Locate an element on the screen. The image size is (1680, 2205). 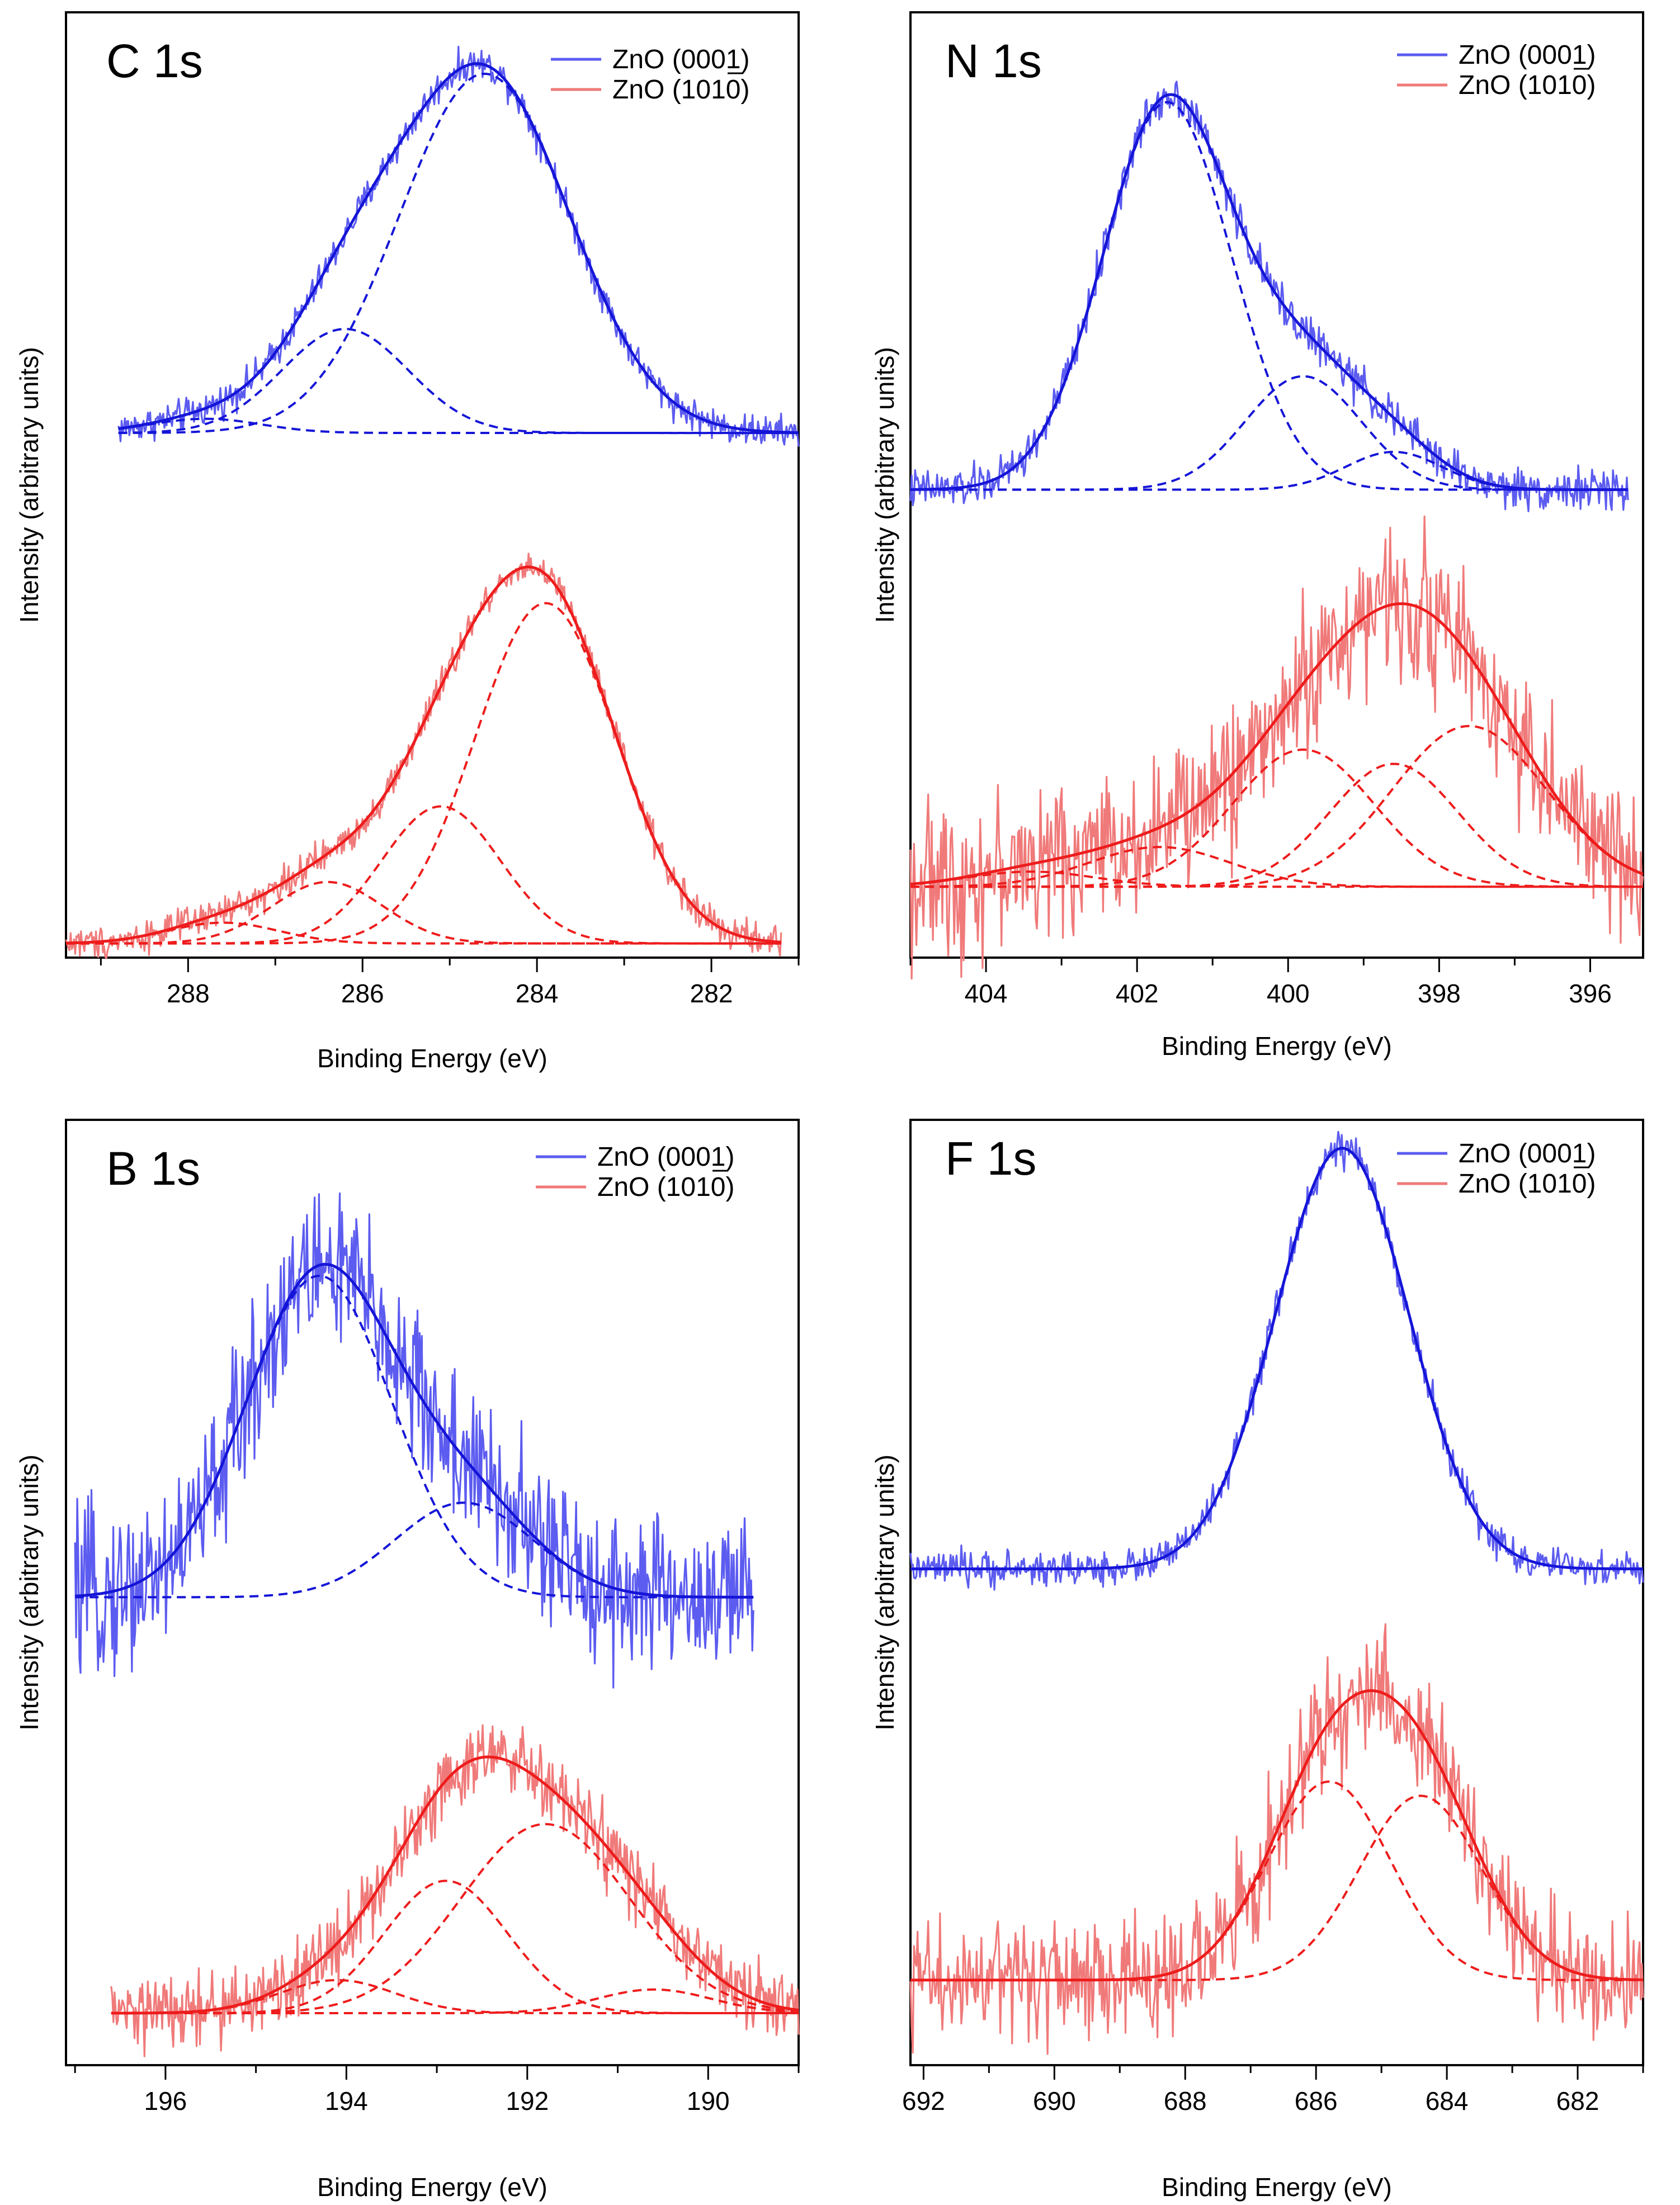
x-tick-label: 682 is located at coordinates (1577, 2101).